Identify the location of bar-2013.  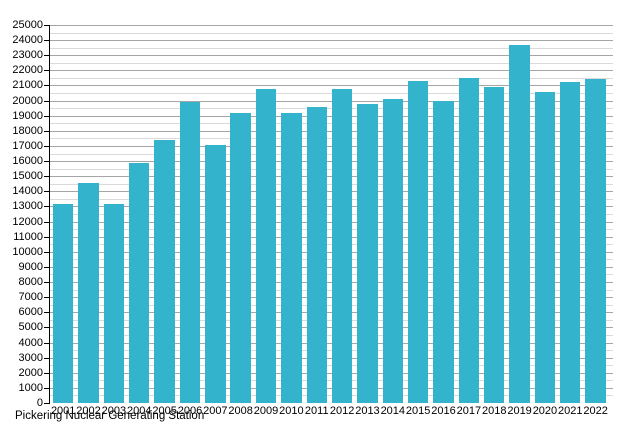
(367, 253).